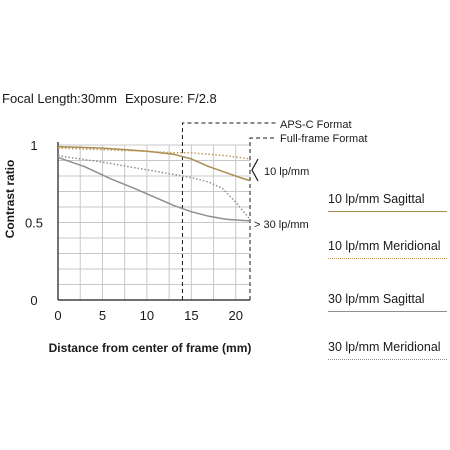 This screenshot has width=450, height=450. What do you see at coordinates (384, 246) in the screenshot?
I see `legend-label: 10 lp/mm Meridional` at bounding box center [384, 246].